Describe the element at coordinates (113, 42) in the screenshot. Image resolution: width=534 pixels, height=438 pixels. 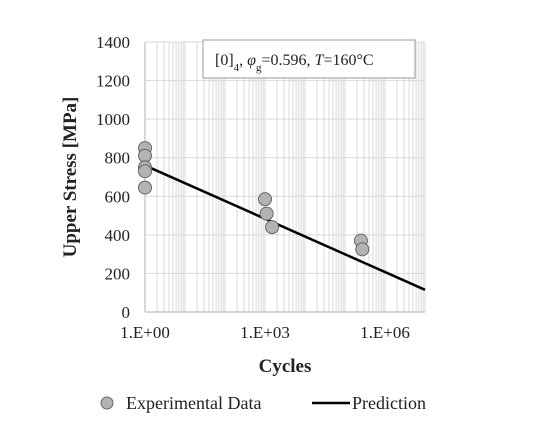
I see `y-tick-label: 1400` at that location.